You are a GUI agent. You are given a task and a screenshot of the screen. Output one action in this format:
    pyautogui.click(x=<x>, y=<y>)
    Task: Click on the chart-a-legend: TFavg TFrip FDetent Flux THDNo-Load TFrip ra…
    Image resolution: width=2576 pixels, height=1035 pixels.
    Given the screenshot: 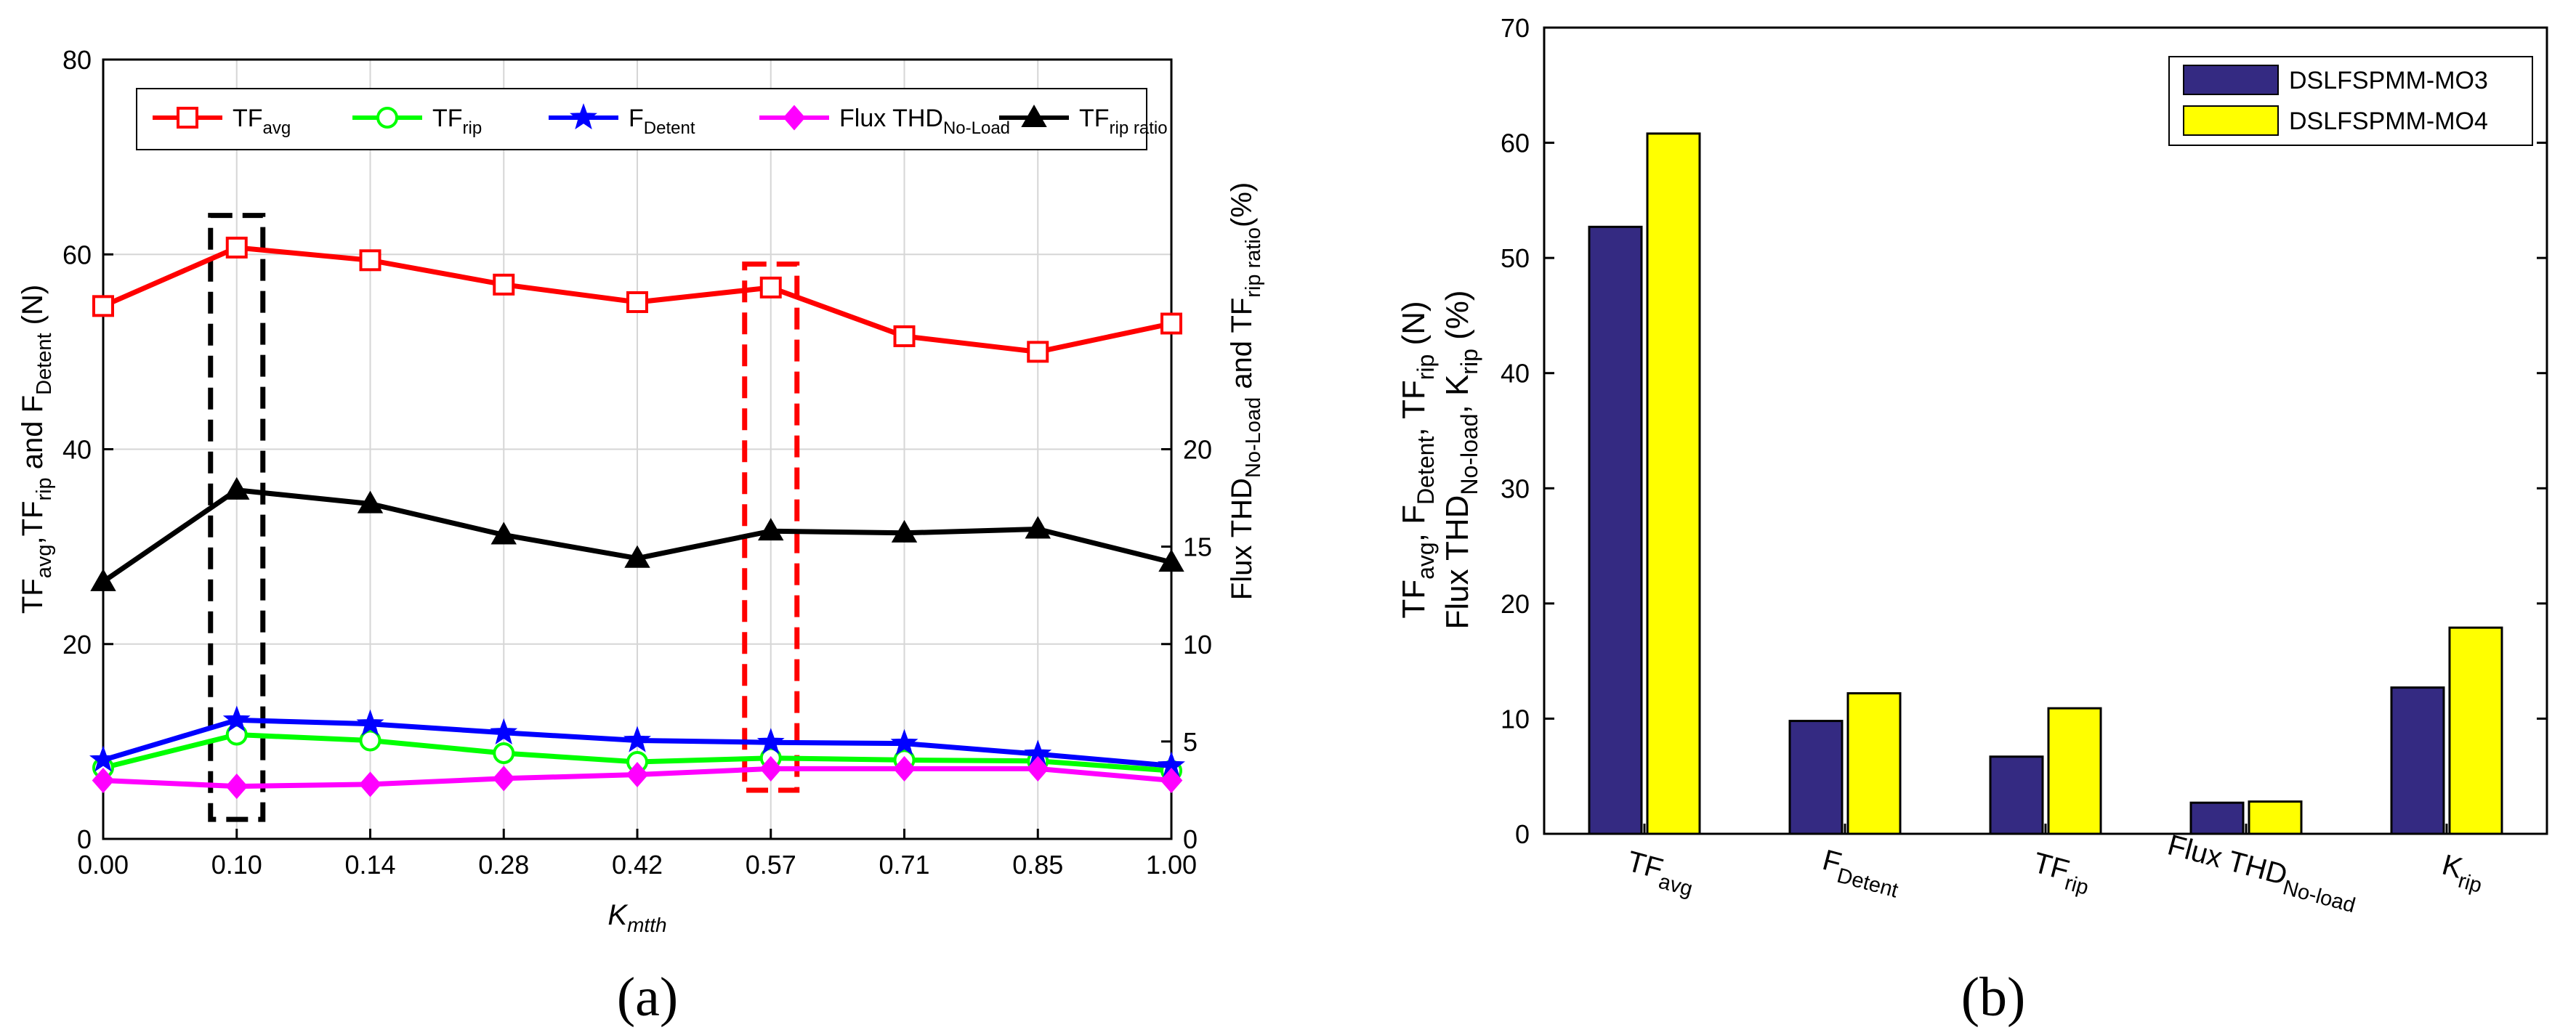 What is the action you would take?
    pyautogui.click(x=652, y=119)
    